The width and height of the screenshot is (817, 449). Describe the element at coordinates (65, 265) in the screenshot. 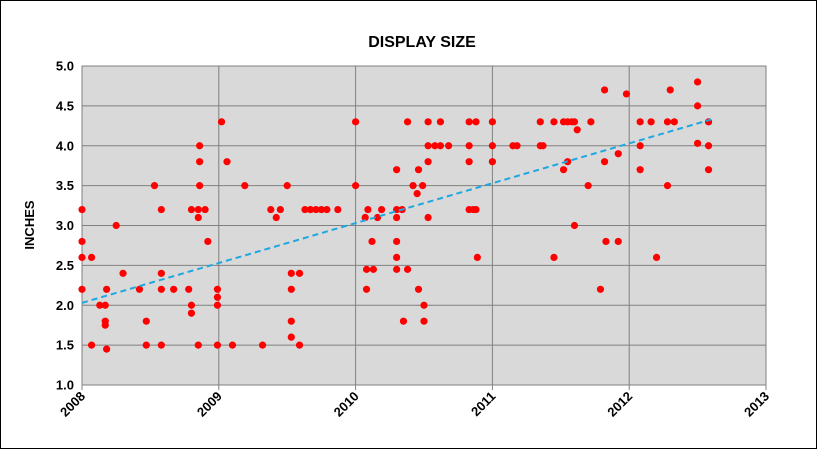

I see `y-tick-label: 2.5` at that location.